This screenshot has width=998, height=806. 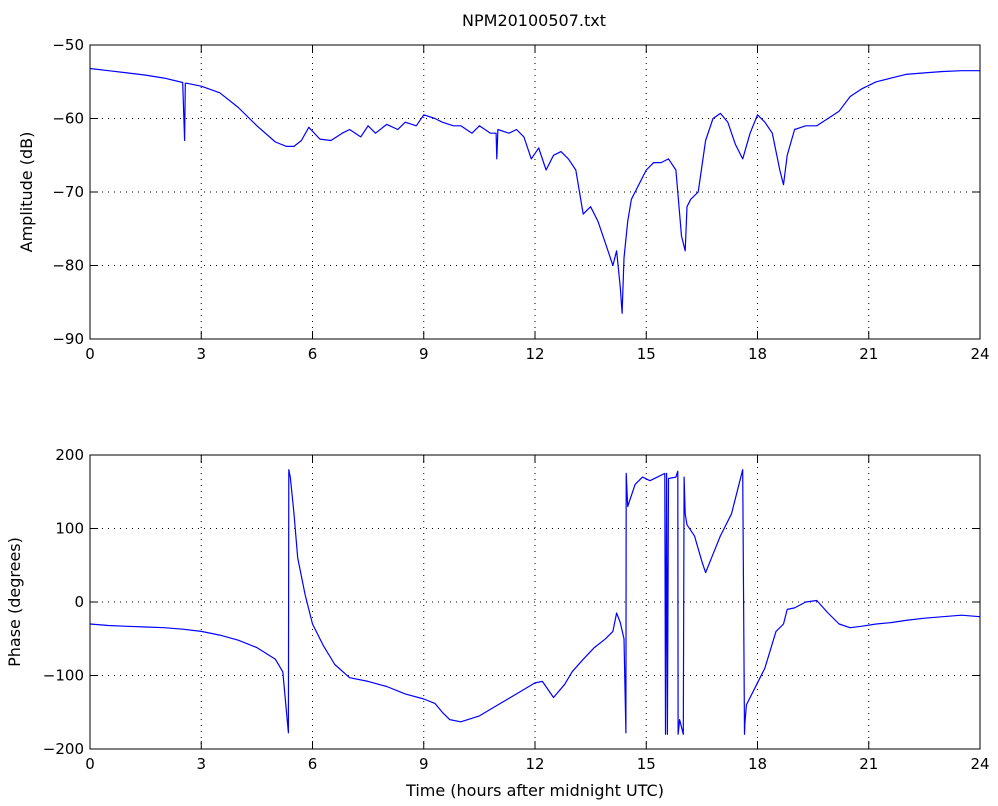 What do you see at coordinates (90, 764) in the screenshot?
I see `phase-xtick-label: 0` at bounding box center [90, 764].